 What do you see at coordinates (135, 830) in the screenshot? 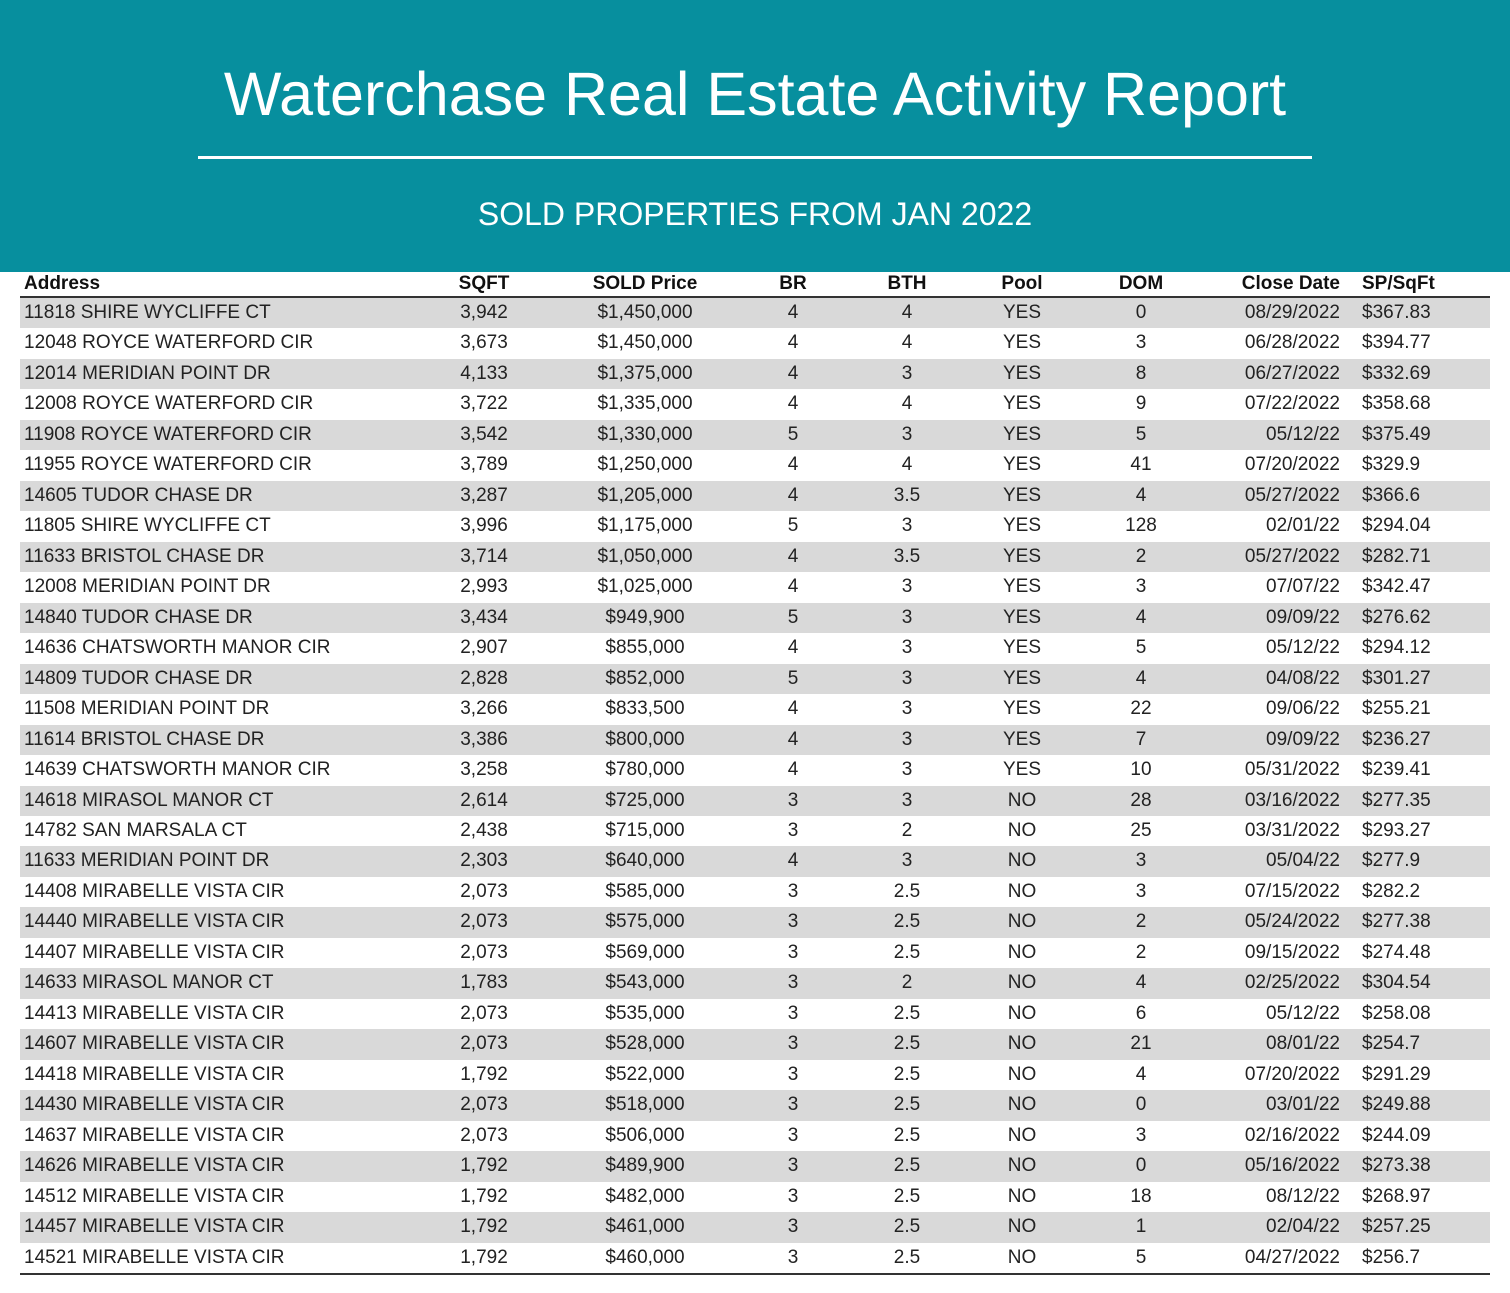
I see `table-cell: 14782 SAN MARSALA CT` at bounding box center [135, 830].